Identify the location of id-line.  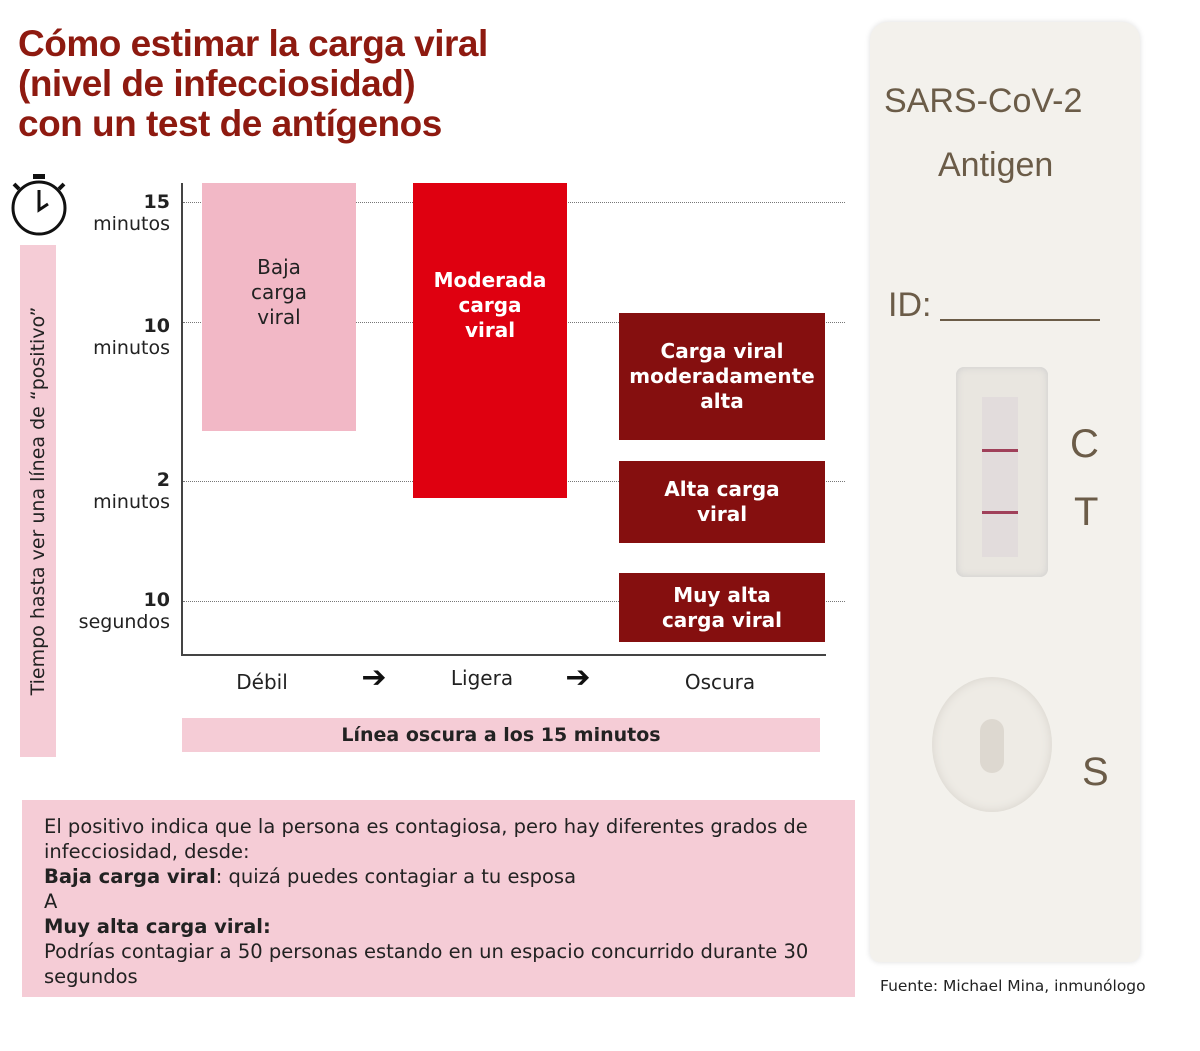
(1020, 320).